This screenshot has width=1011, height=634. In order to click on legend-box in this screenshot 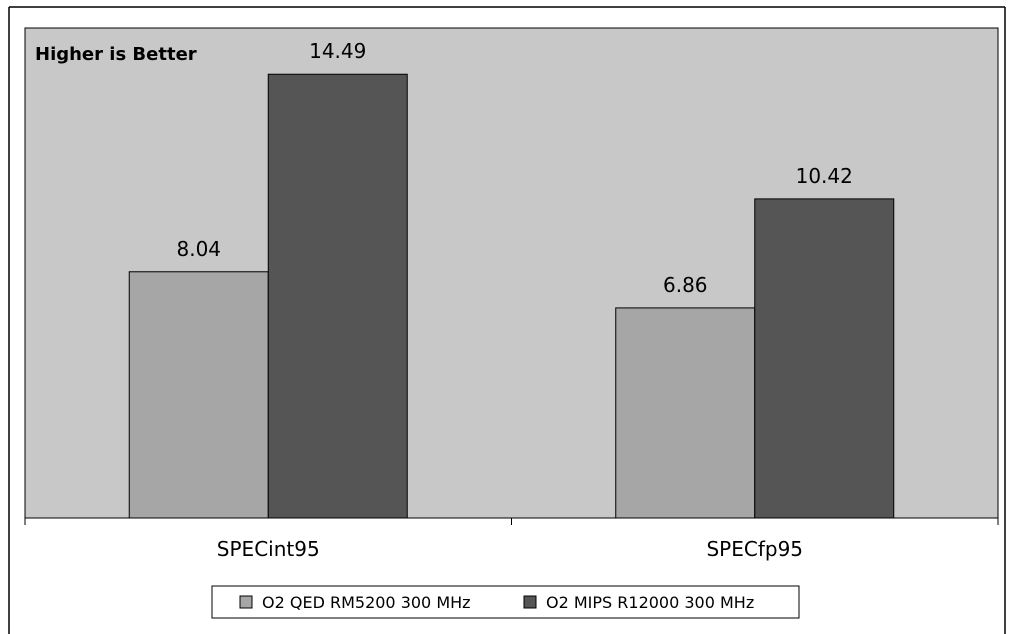, I will do `click(505, 602)`.